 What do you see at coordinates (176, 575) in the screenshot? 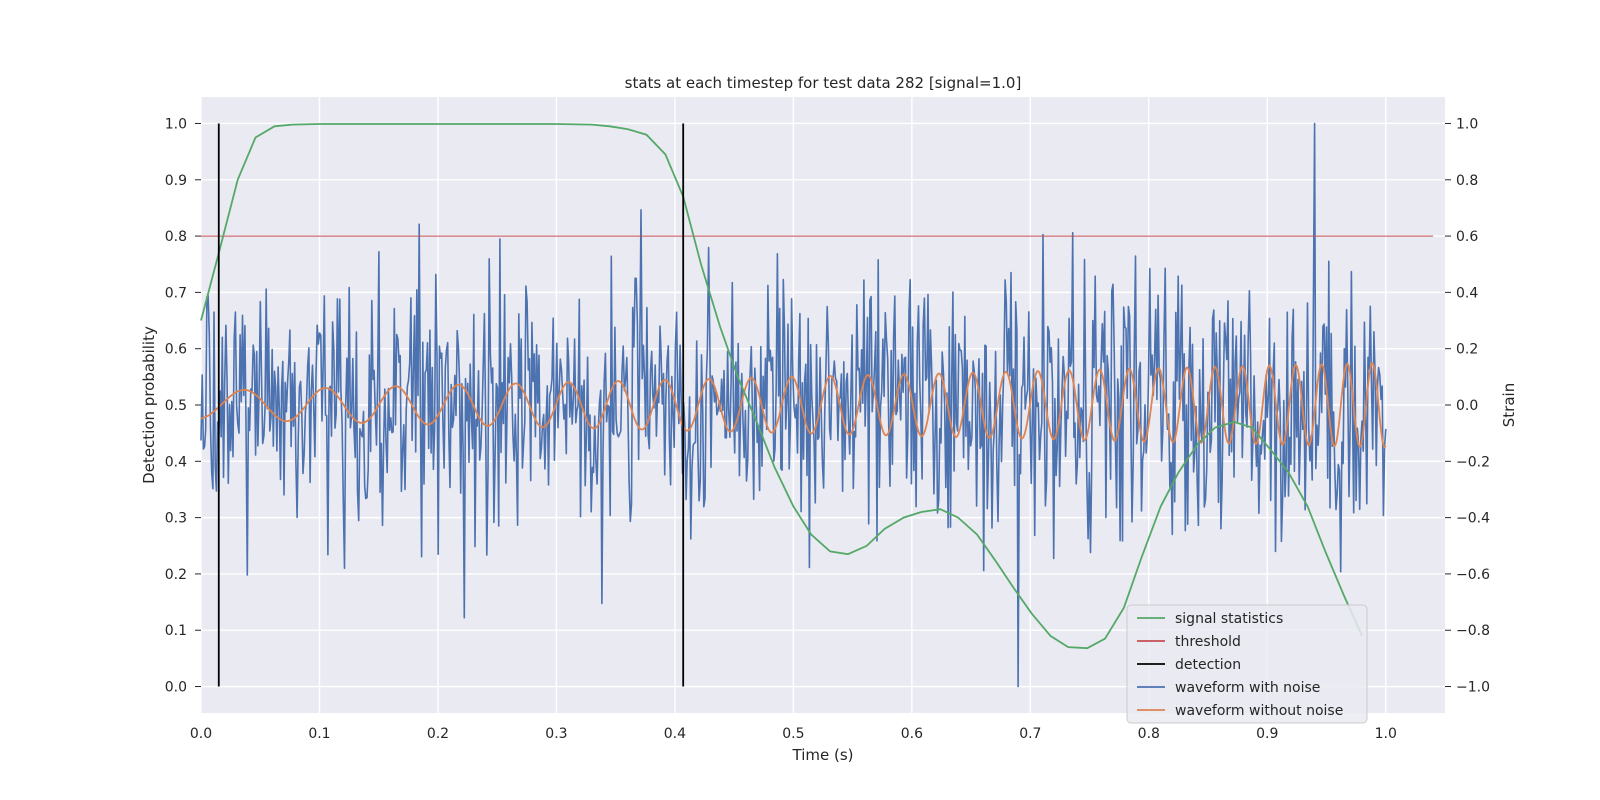
I see `y-tick-label: 0.2` at bounding box center [176, 575].